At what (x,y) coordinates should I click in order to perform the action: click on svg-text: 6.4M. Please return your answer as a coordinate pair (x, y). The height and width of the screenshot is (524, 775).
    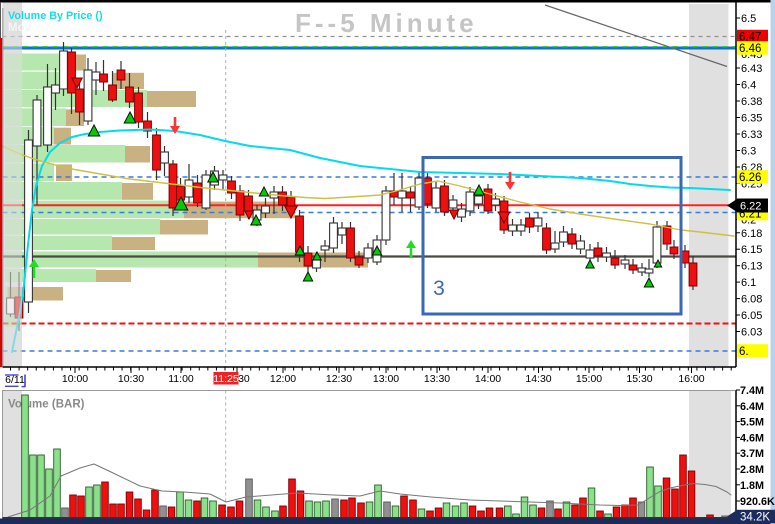
    Looking at the image, I should click on (752, 407).